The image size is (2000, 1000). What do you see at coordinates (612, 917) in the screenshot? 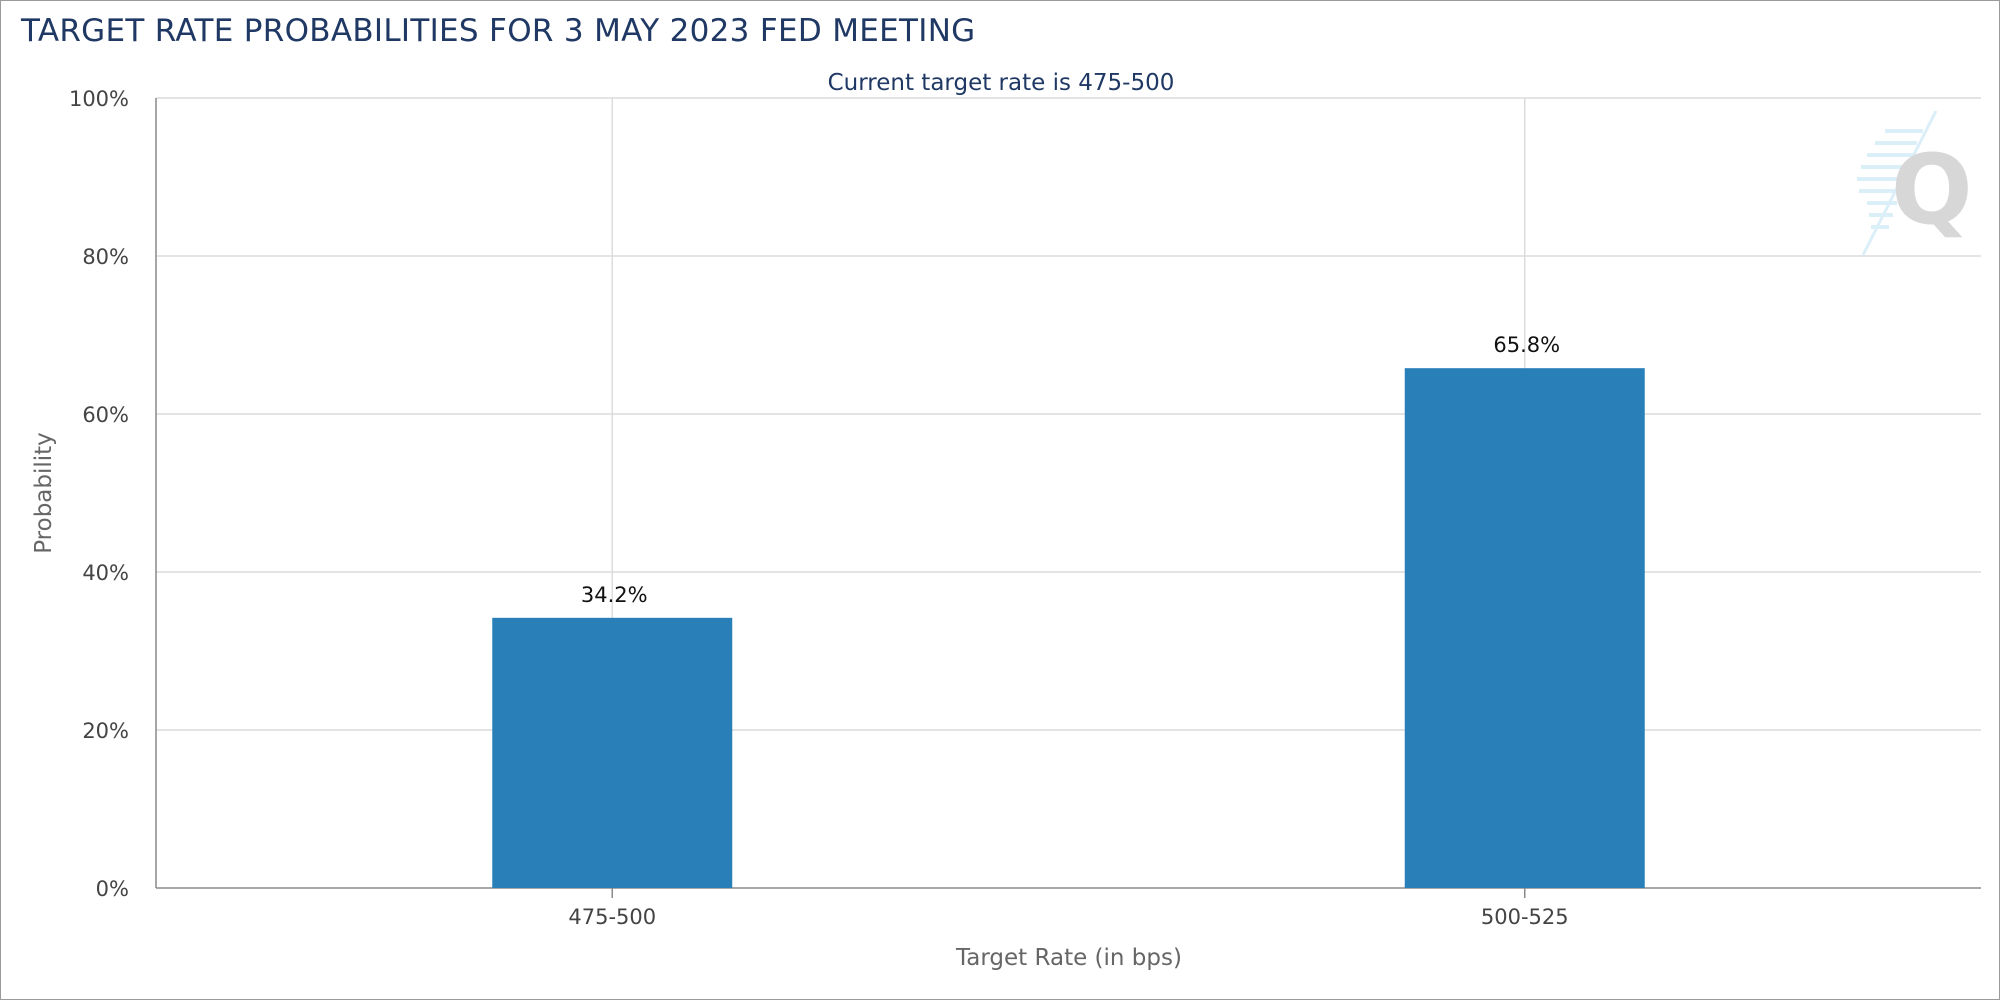
I see `x-tick-label: 475-500` at bounding box center [612, 917].